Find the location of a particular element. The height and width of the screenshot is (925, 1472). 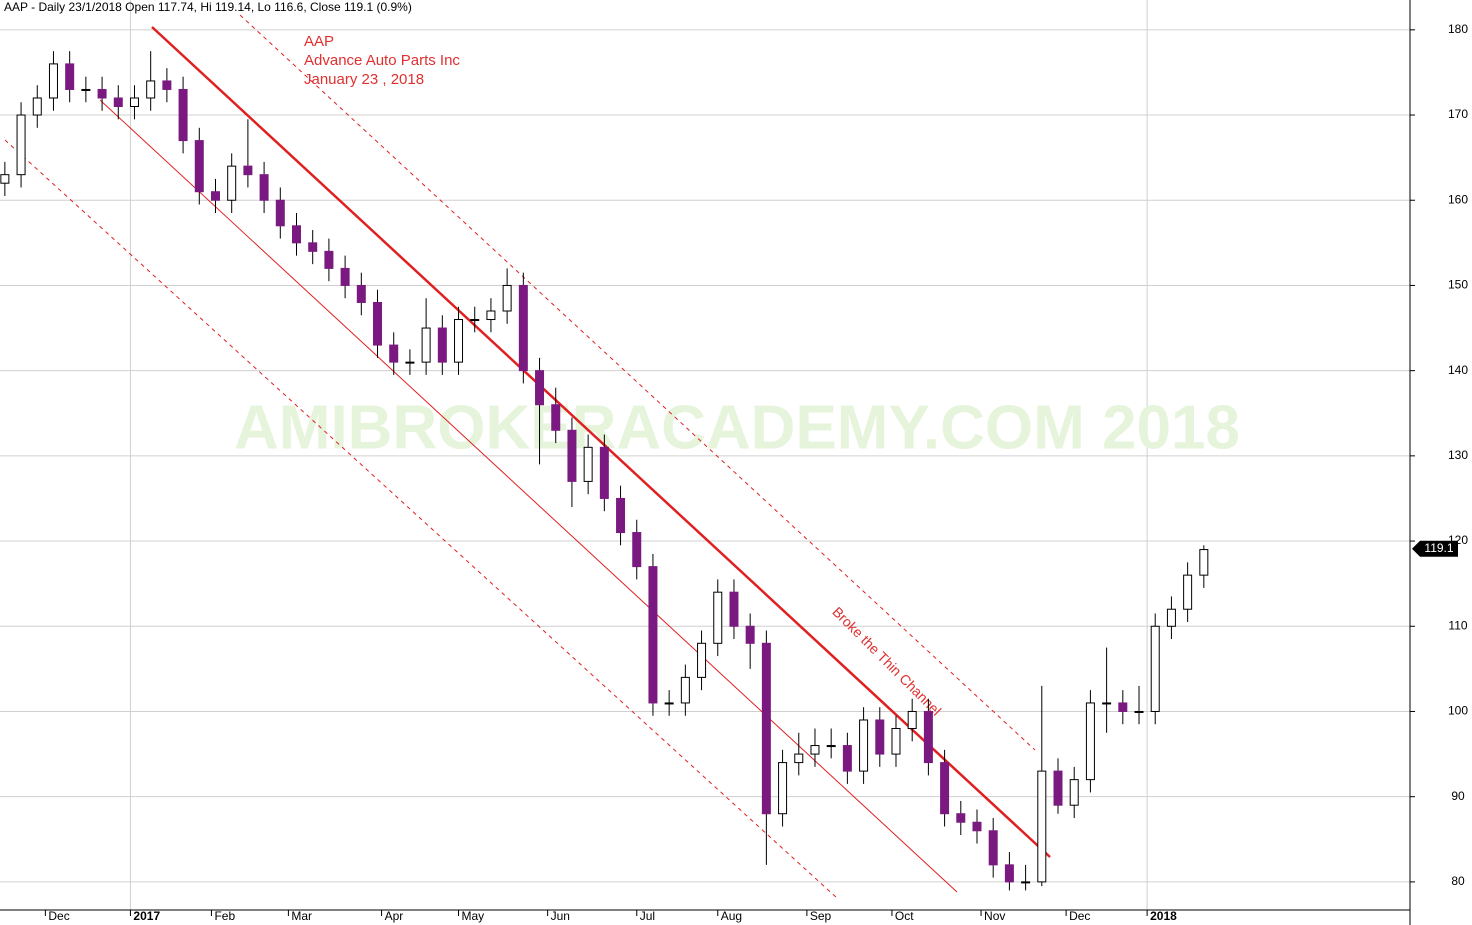

x-tick-label: 2018 is located at coordinates (1163, 916).